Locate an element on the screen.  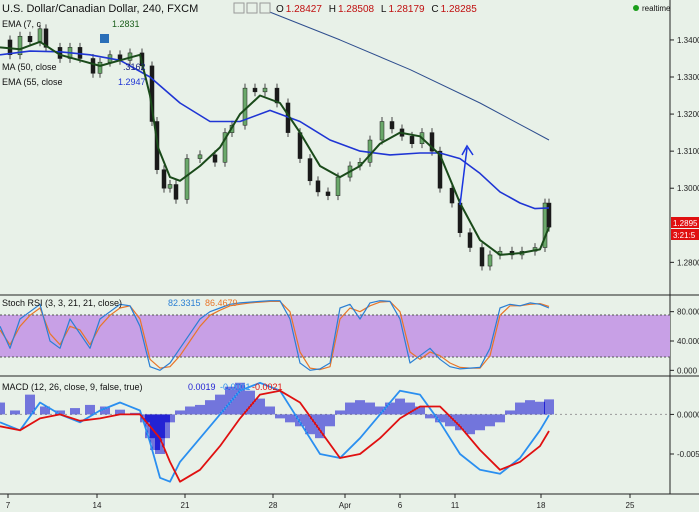
time-tick-label: 21 is located at coordinates (185, 505).